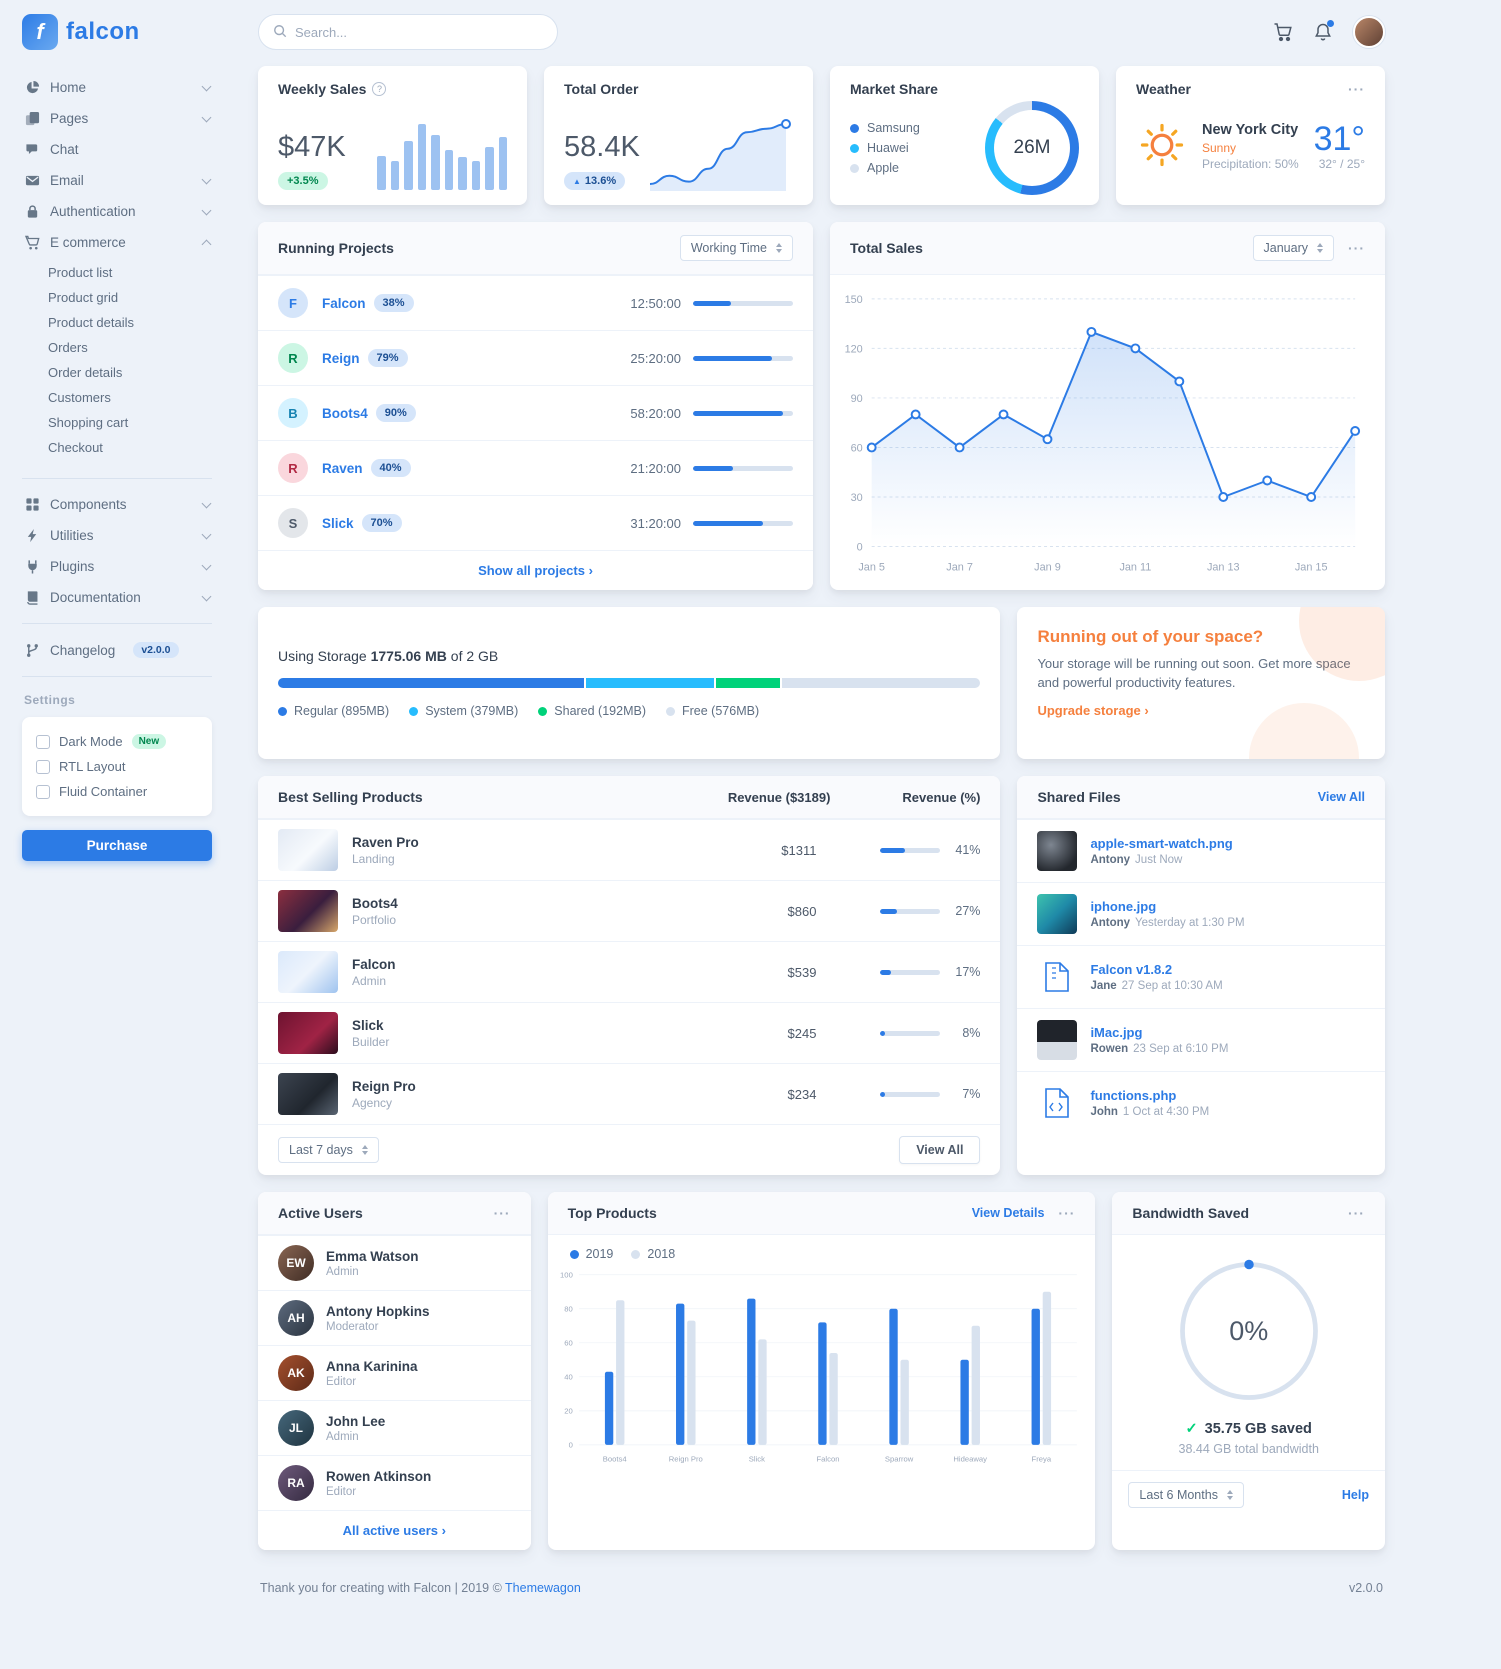  What do you see at coordinates (886, 248) in the screenshot?
I see `card-title: Total Sales` at bounding box center [886, 248].